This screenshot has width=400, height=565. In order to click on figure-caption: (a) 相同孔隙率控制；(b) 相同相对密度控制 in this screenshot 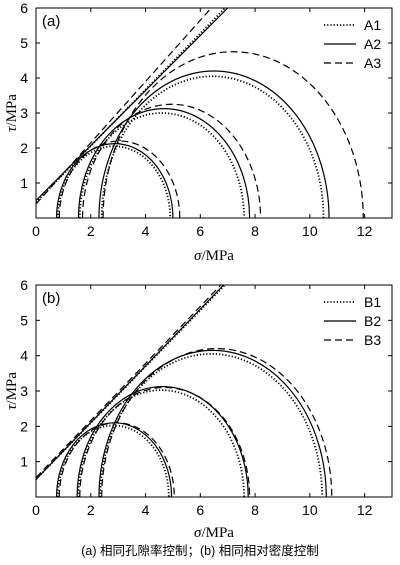, I will do `click(200, 551)`.